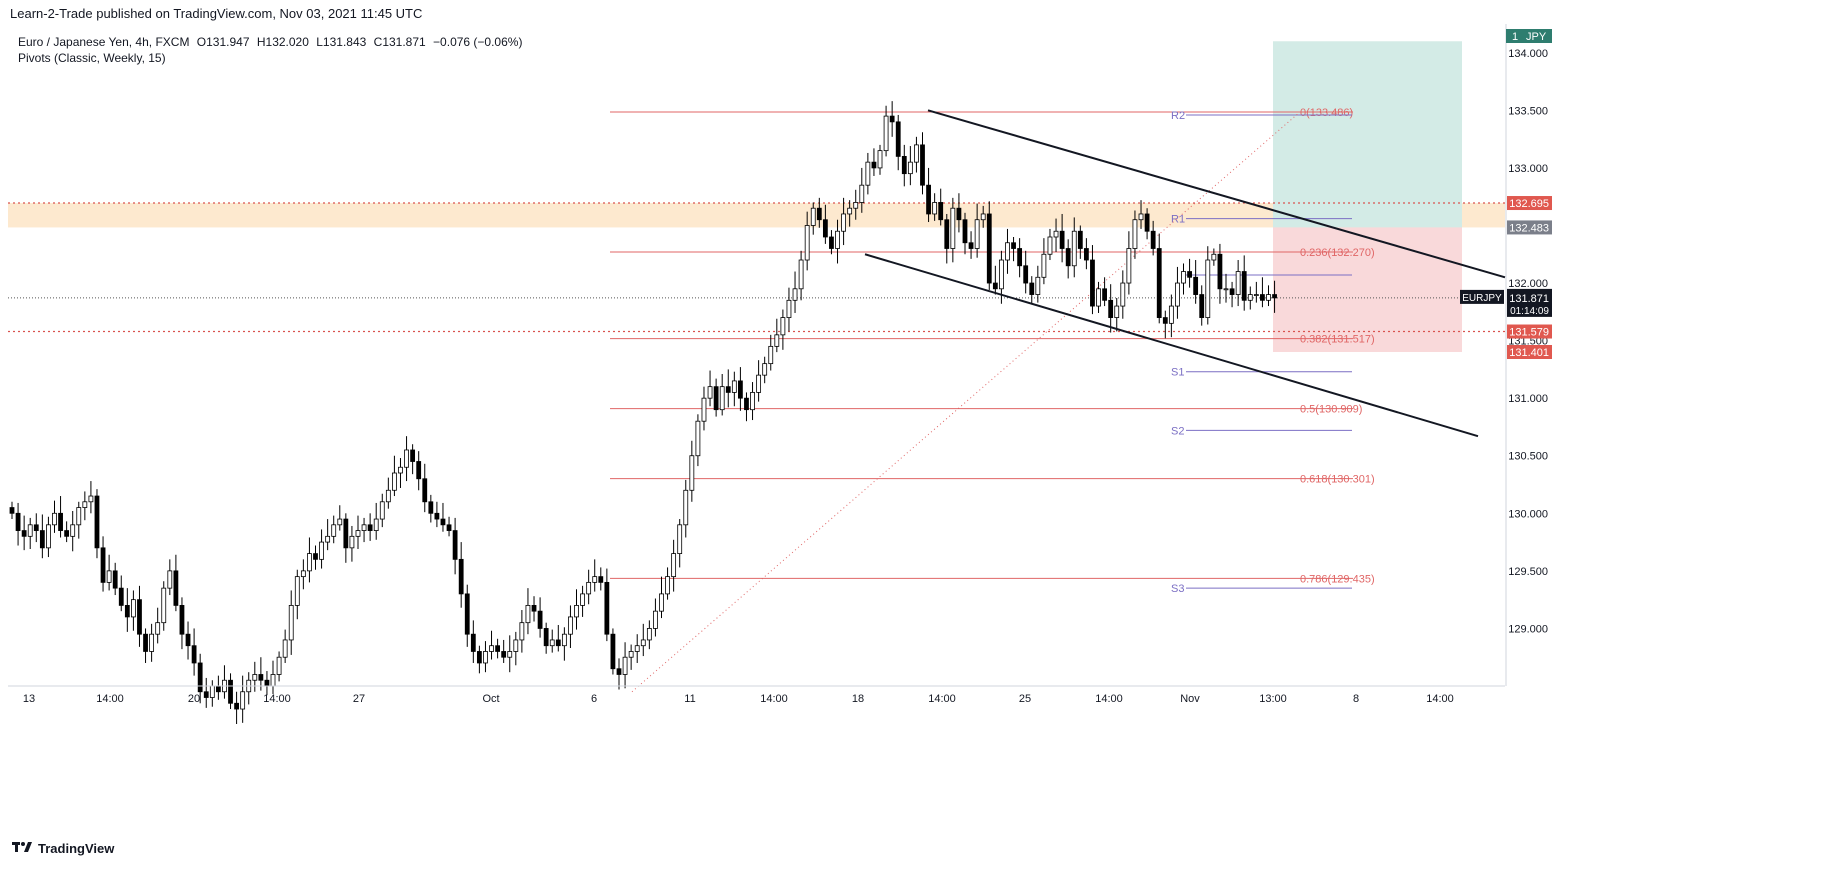 Image resolution: width=1834 pixels, height=871 pixels. What do you see at coordinates (1529, 227) in the screenshot?
I see `price-tag-zone-bottom` at bounding box center [1529, 227].